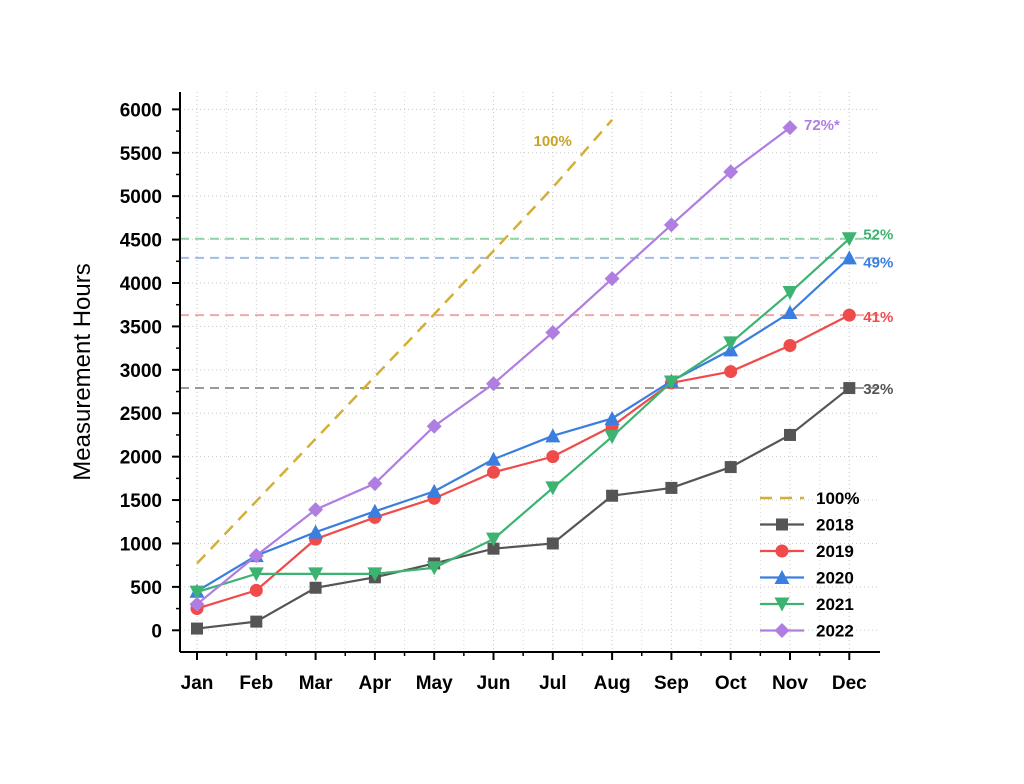 This screenshot has width=1024, height=784. Describe the element at coordinates (671, 683) in the screenshot. I see `x-tick-label: Sep` at that location.